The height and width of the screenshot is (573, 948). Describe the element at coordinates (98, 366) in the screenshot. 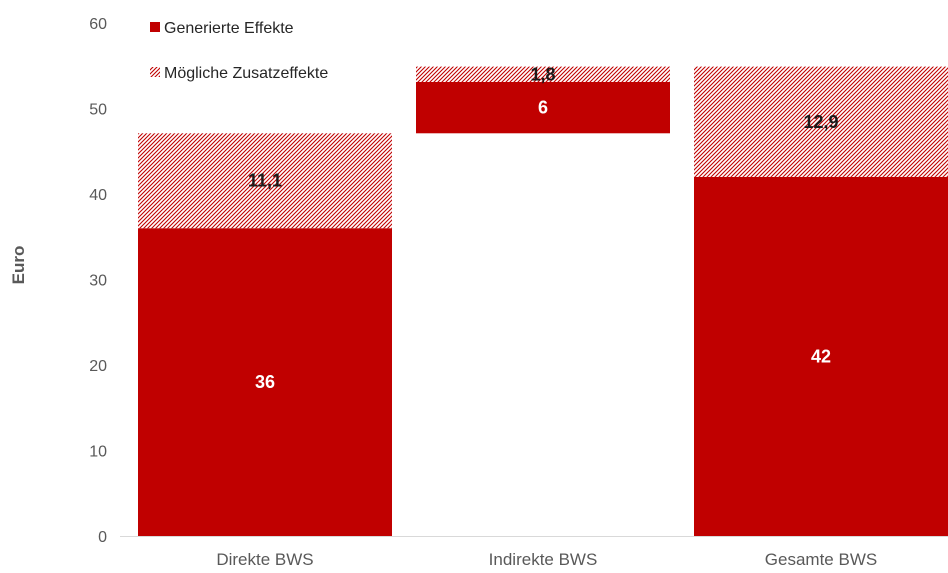

I see `y-tick-label: 20` at that location.